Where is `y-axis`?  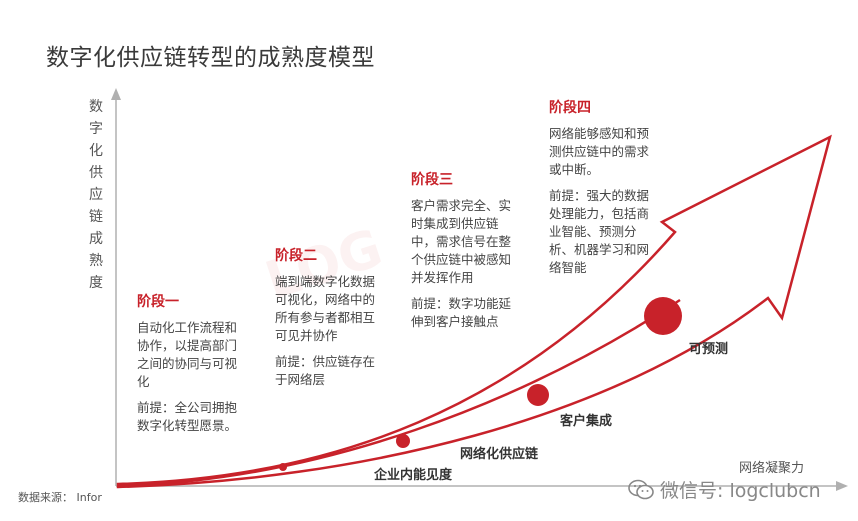
y-axis is located at coordinates (116, 287).